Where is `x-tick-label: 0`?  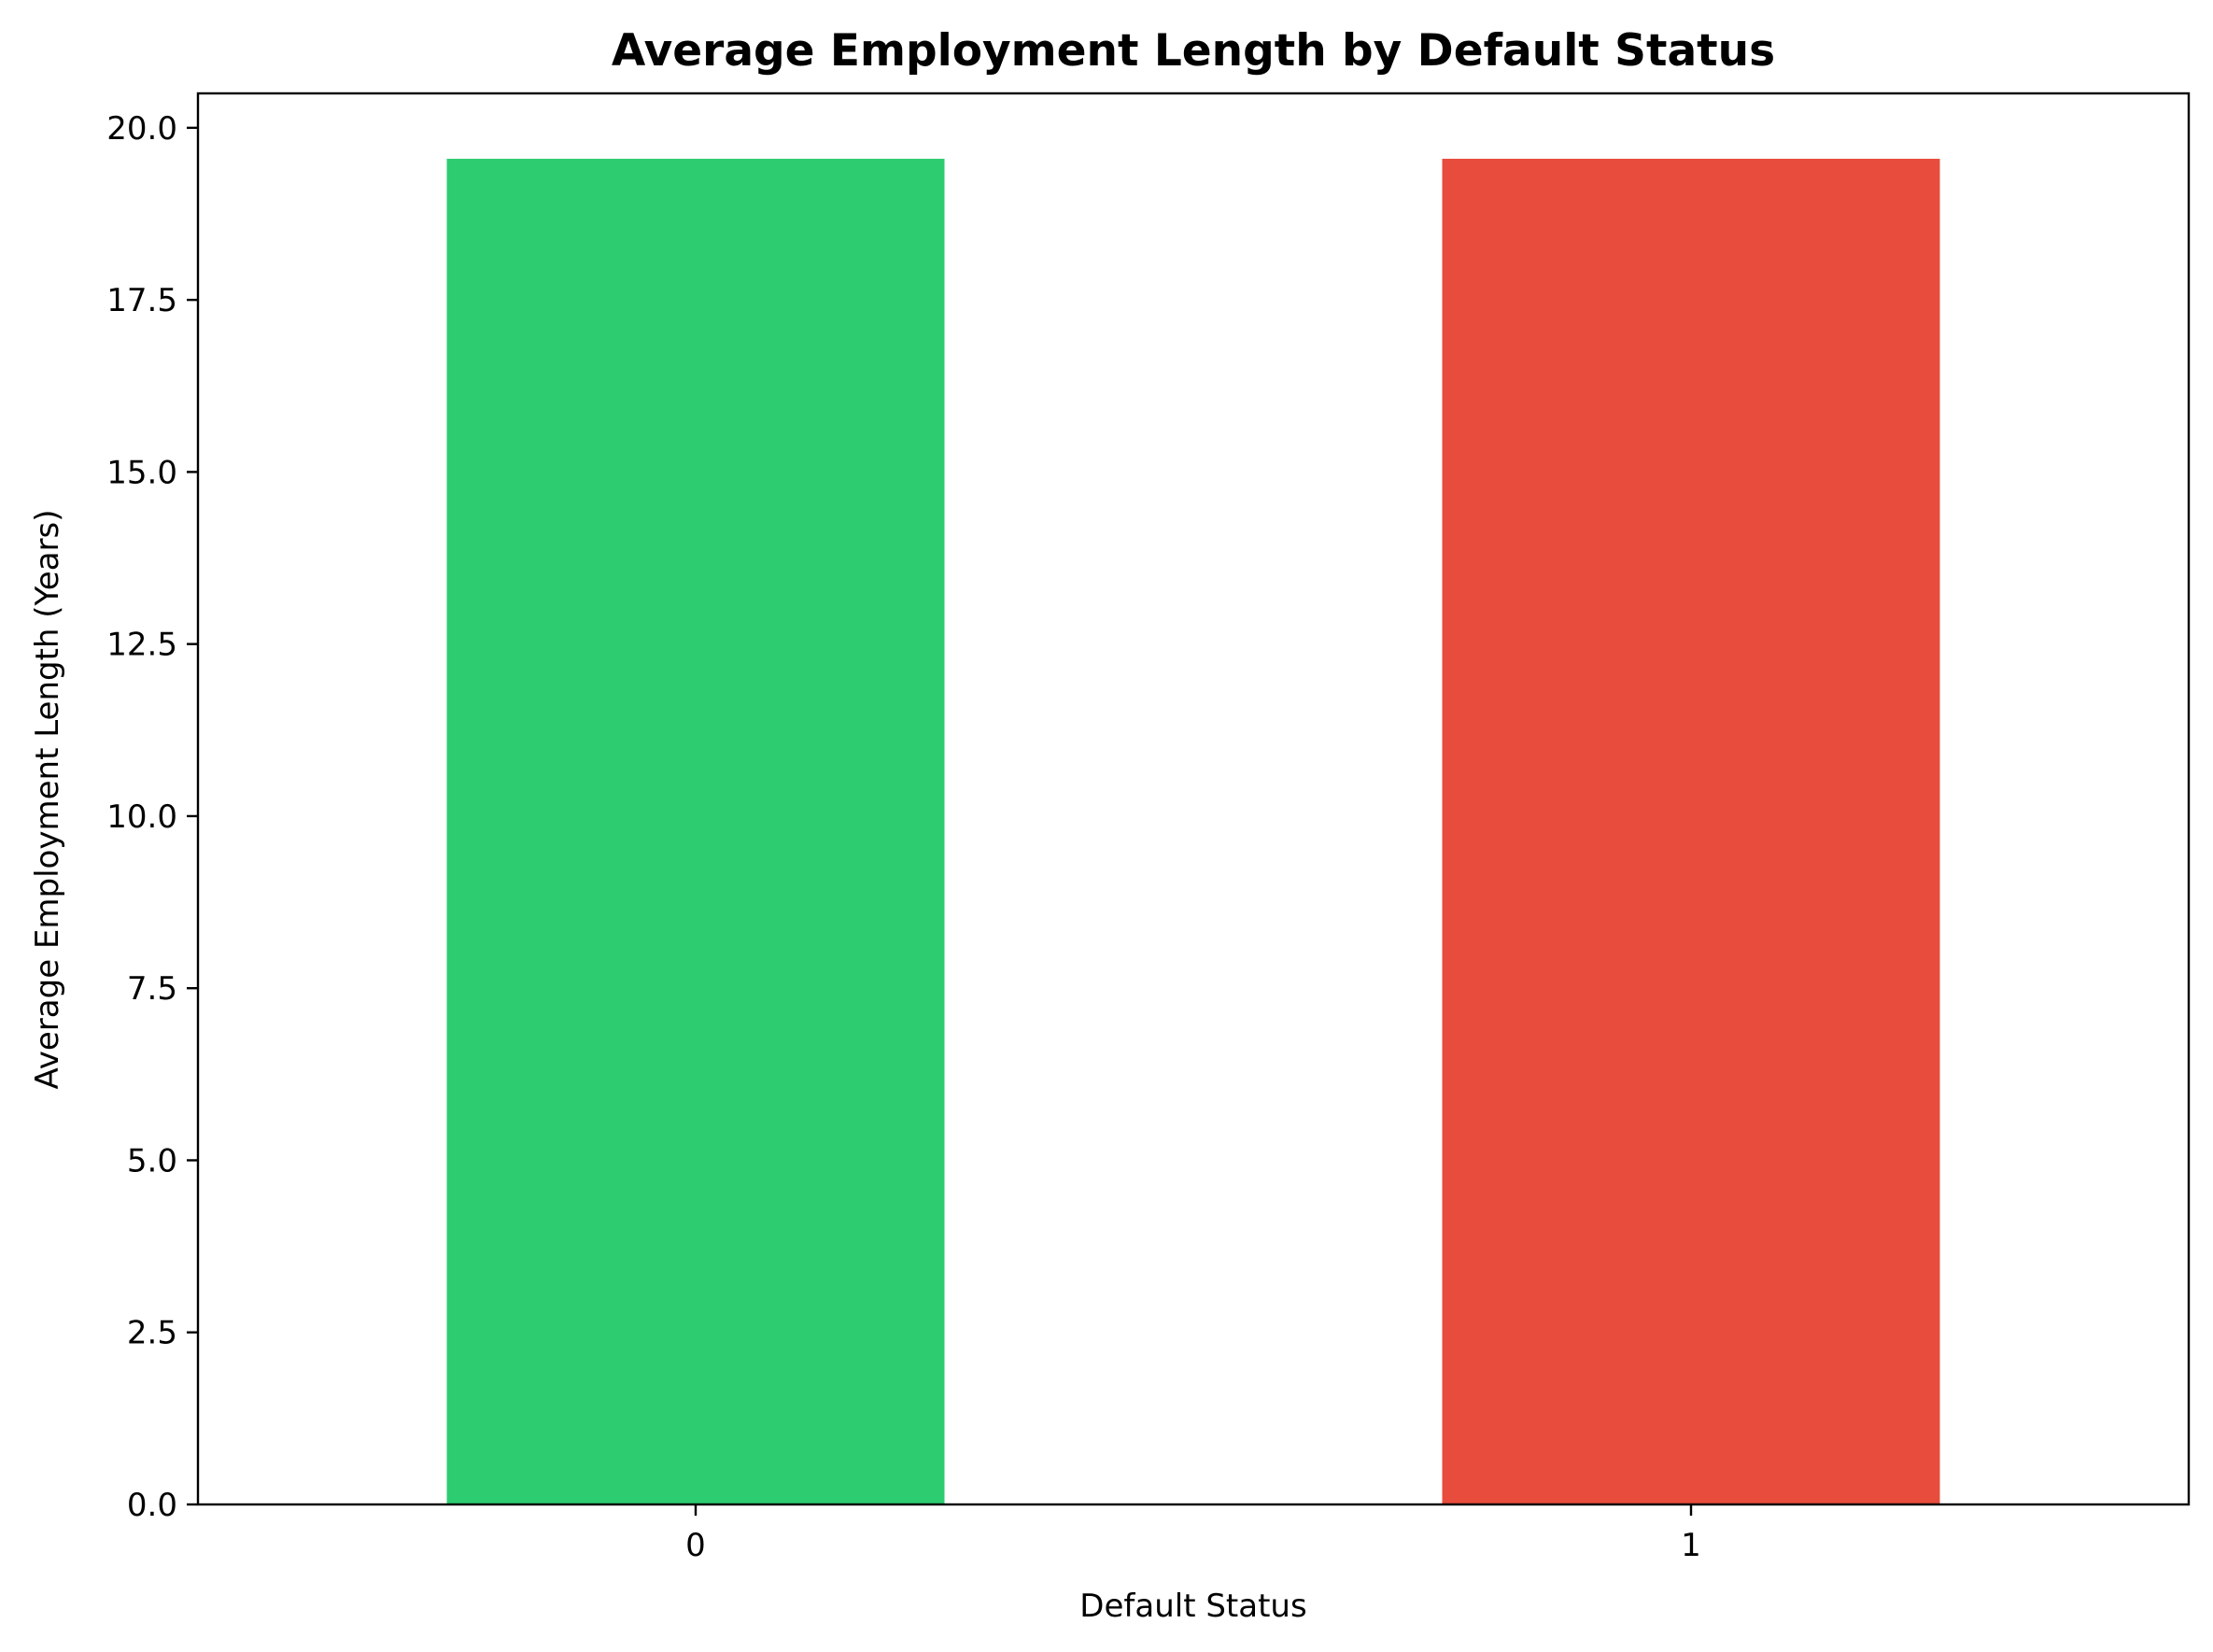
x-tick-label: 0 is located at coordinates (696, 1545).